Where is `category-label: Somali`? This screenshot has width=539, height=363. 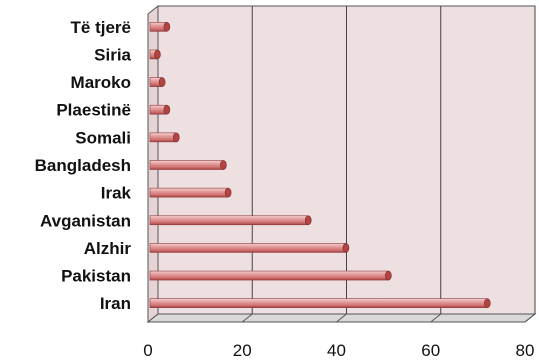 category-label: Somali is located at coordinates (103, 137).